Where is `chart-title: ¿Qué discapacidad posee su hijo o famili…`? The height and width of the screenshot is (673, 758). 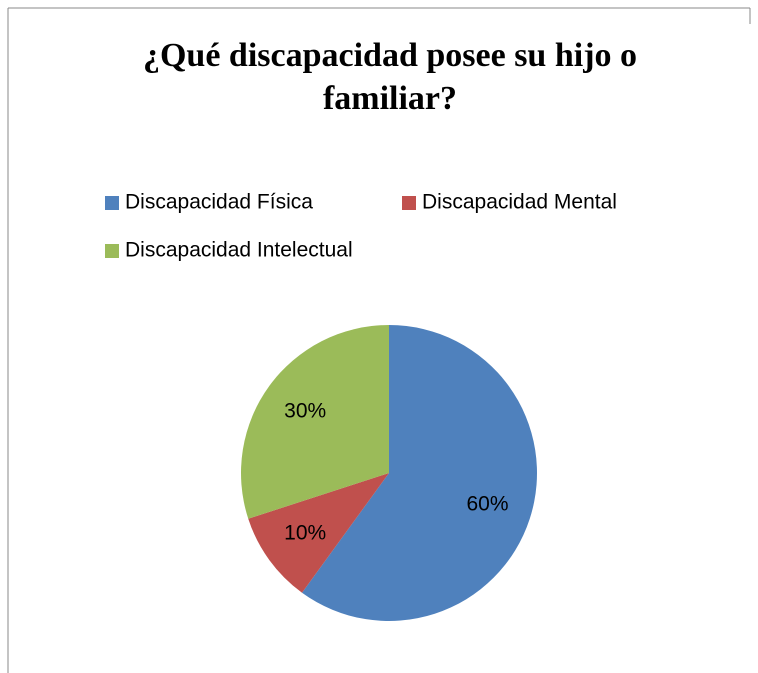
chart-title: ¿Qué discapacidad posee su hijo o famili… is located at coordinates (390, 77).